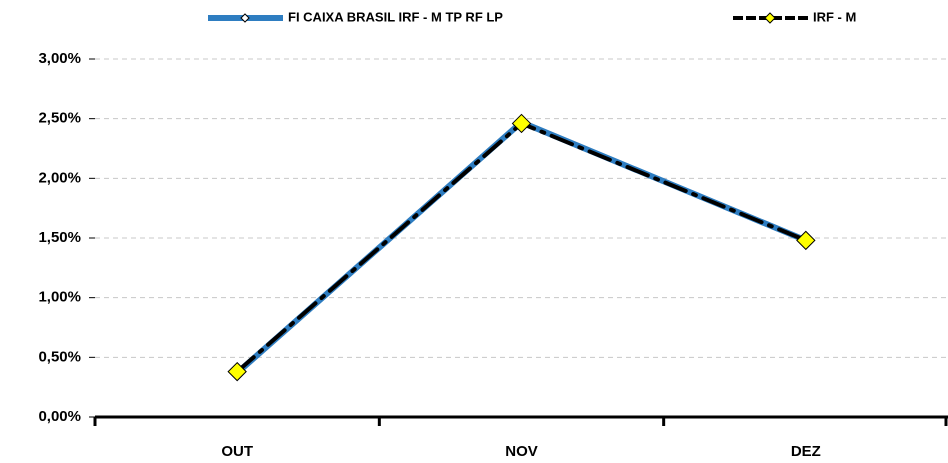  What do you see at coordinates (59, 58) in the screenshot?
I see `y-tick-label: 3,00%` at bounding box center [59, 58].